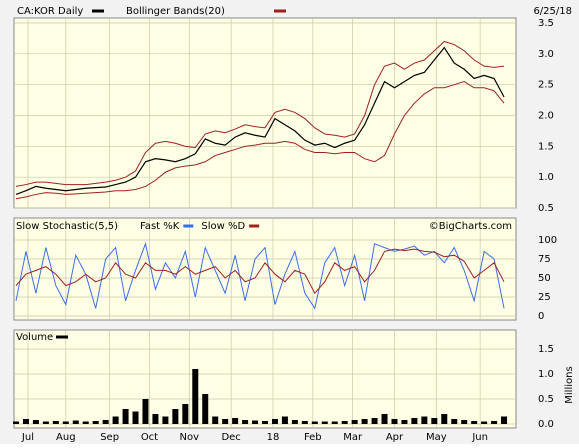 The width and height of the screenshot is (579, 448). Describe the element at coordinates (479, 437) in the screenshot. I see `x-tick-label: Jun` at that location.